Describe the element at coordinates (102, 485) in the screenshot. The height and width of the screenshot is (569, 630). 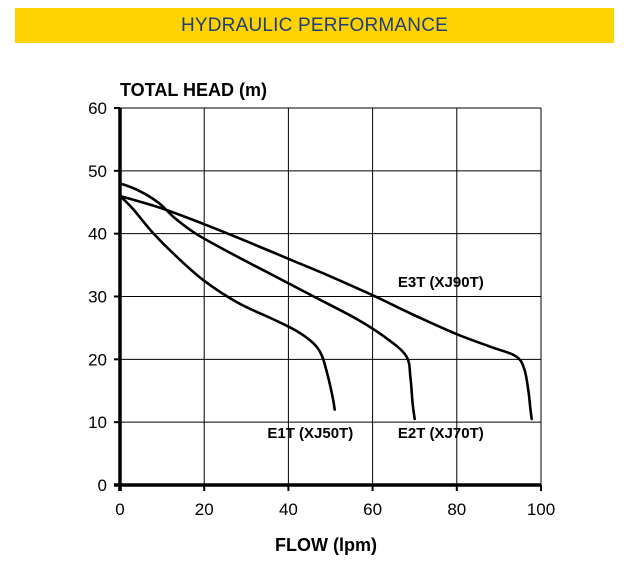
I see `y-tick-label: 0` at that location.